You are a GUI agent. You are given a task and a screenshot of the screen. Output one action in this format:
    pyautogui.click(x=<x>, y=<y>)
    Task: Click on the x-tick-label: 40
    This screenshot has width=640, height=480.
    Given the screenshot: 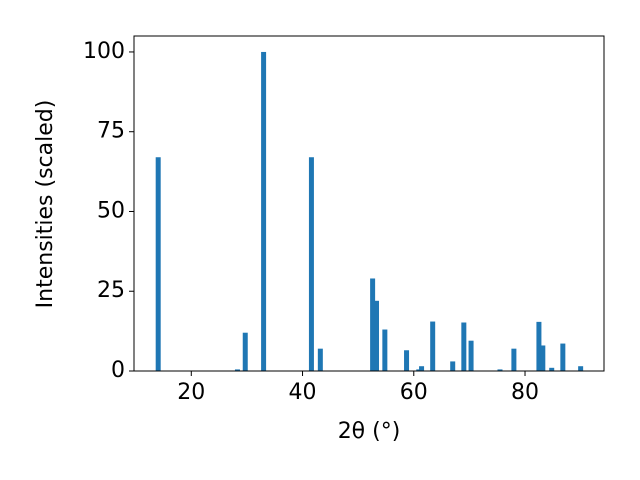 What is the action you would take?
    pyautogui.click(x=303, y=392)
    